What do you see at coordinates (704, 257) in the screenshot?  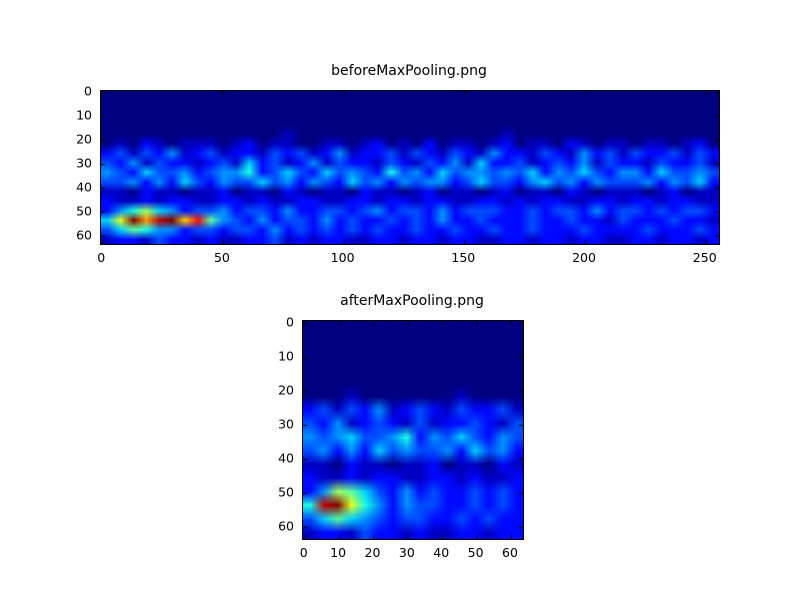 I see `x-tick-label: 250` at bounding box center [704, 257].